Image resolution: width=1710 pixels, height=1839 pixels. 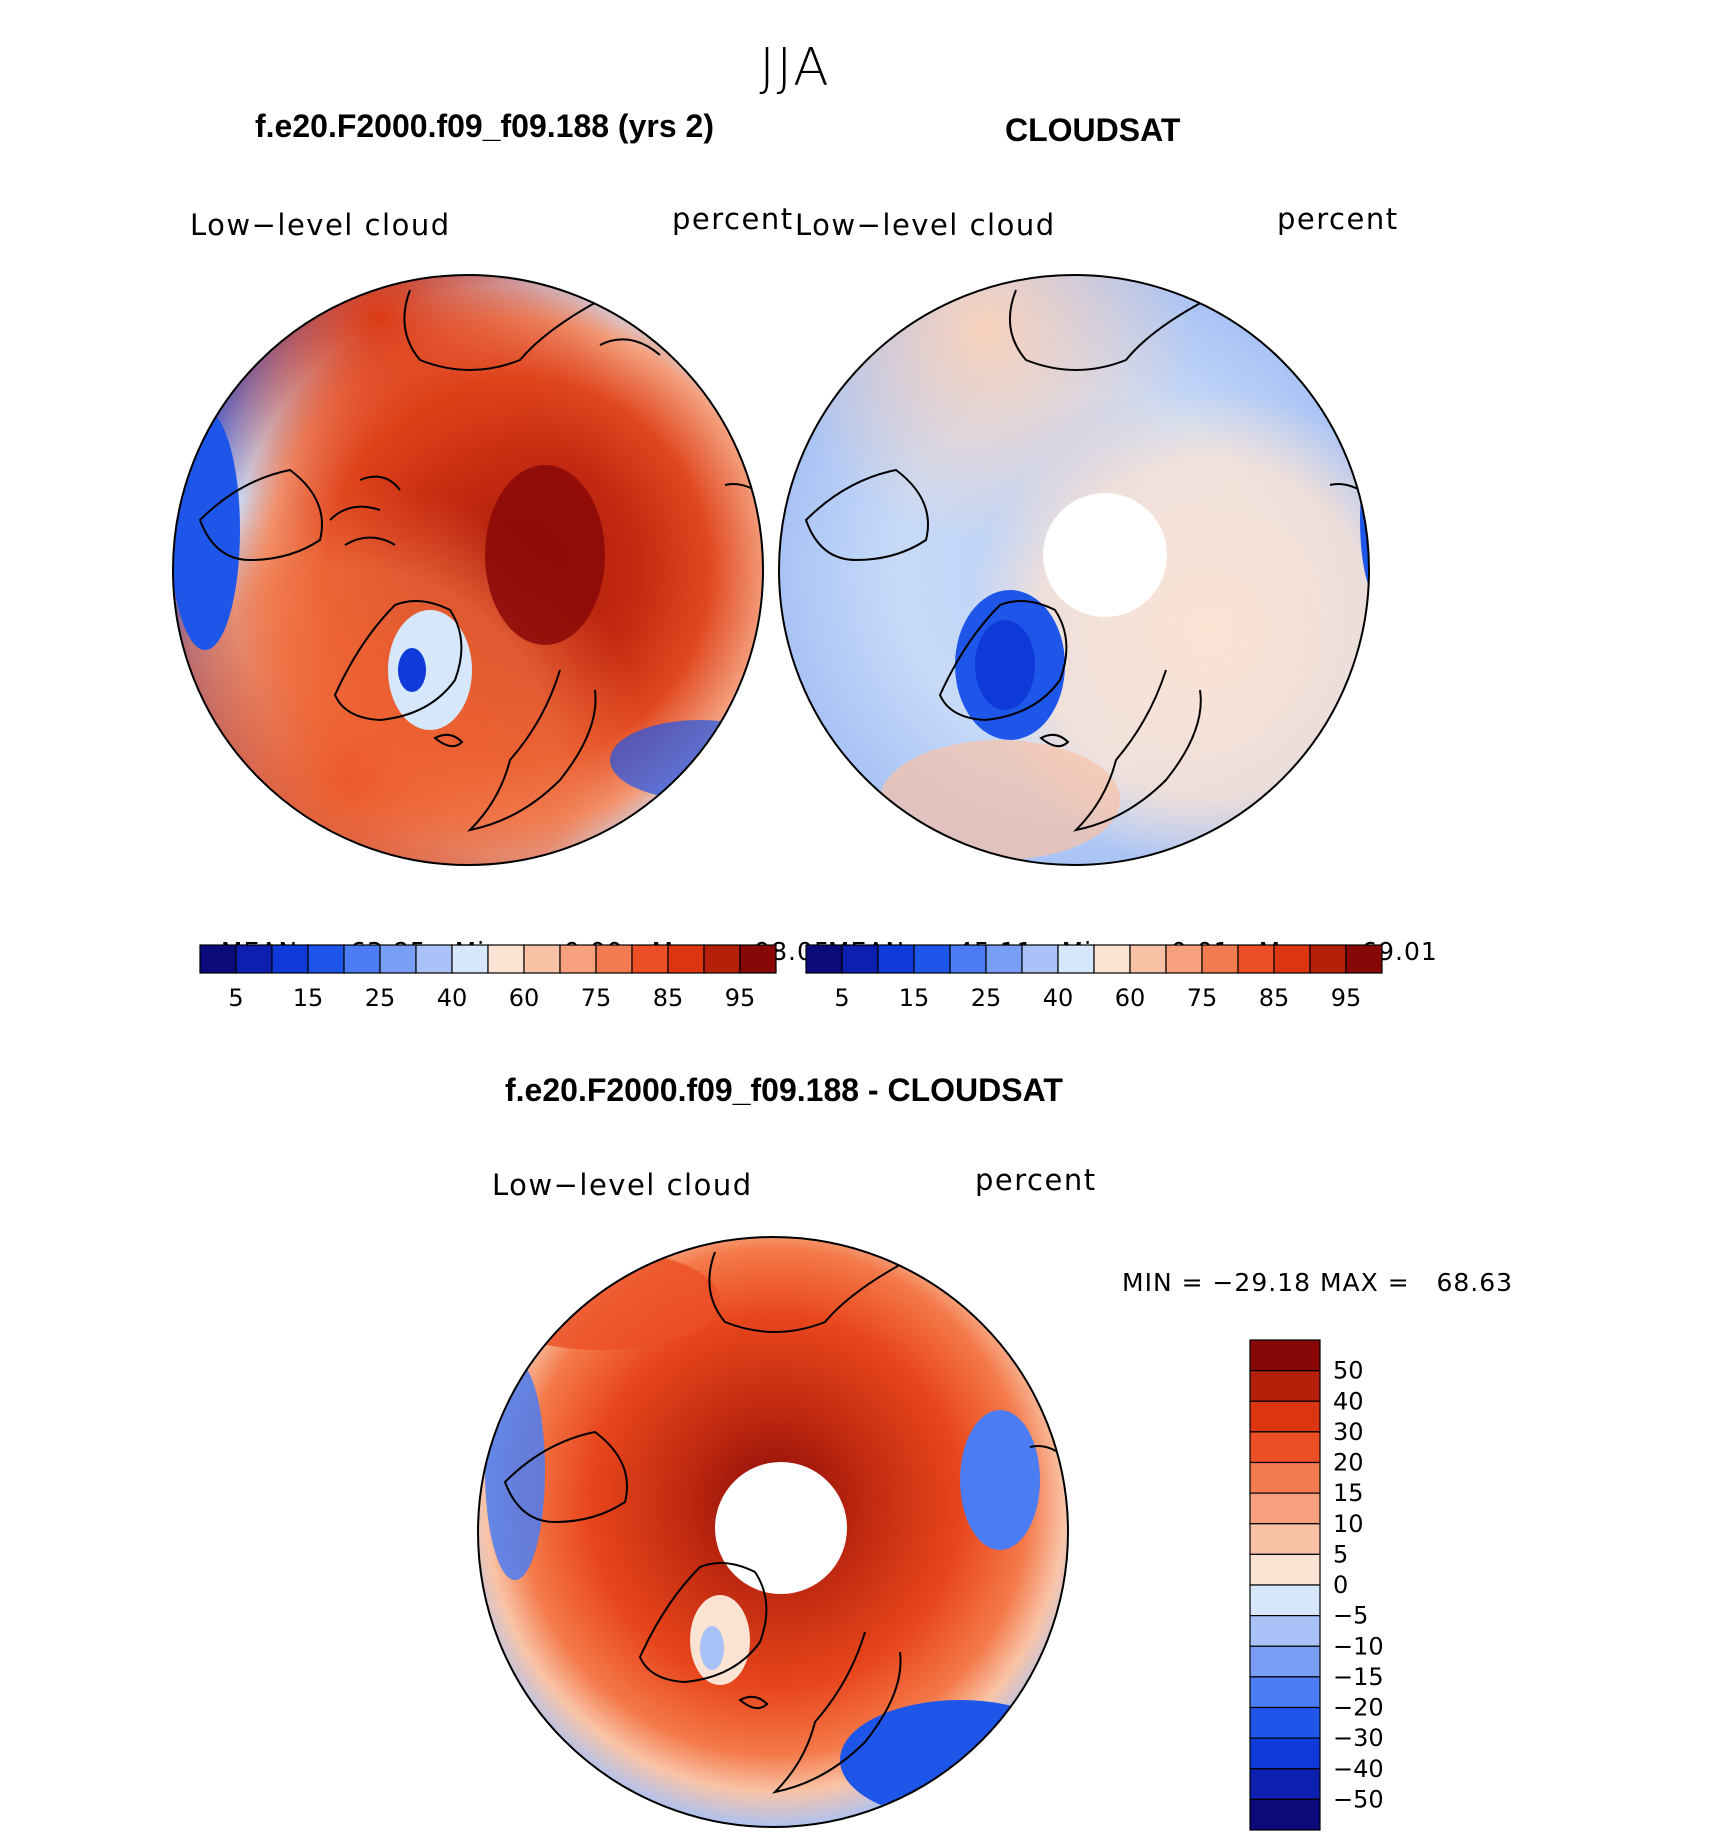 What do you see at coordinates (1348, 1371) in the screenshot?
I see `colorbar-label: 50` at bounding box center [1348, 1371].